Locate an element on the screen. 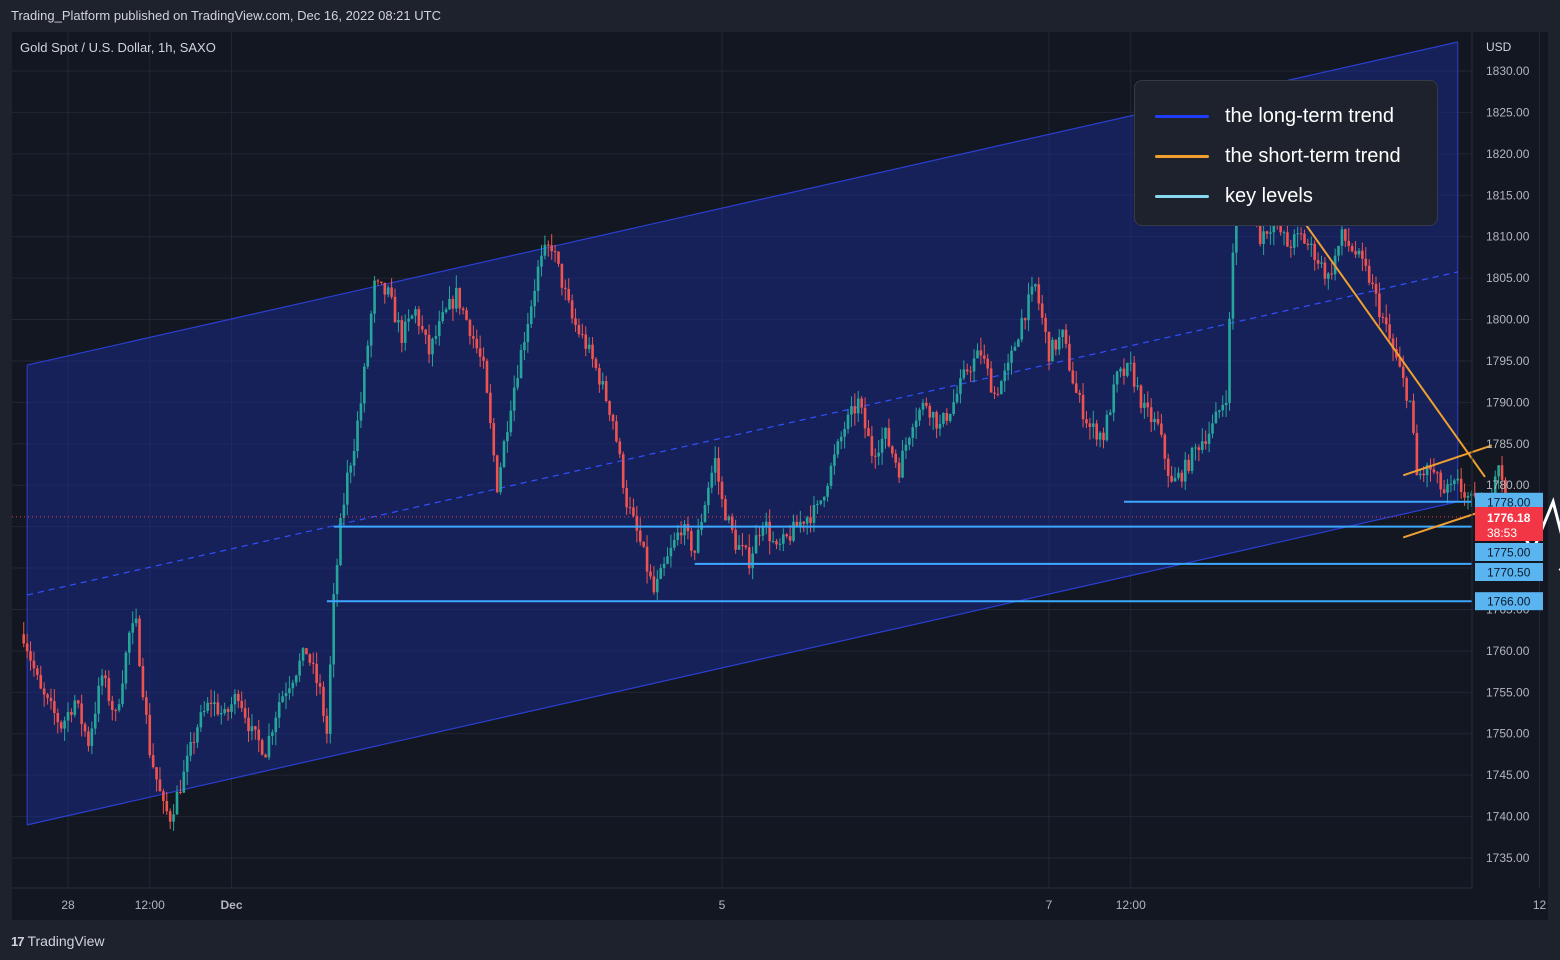  time-tick-label: 12 is located at coordinates (1540, 905).